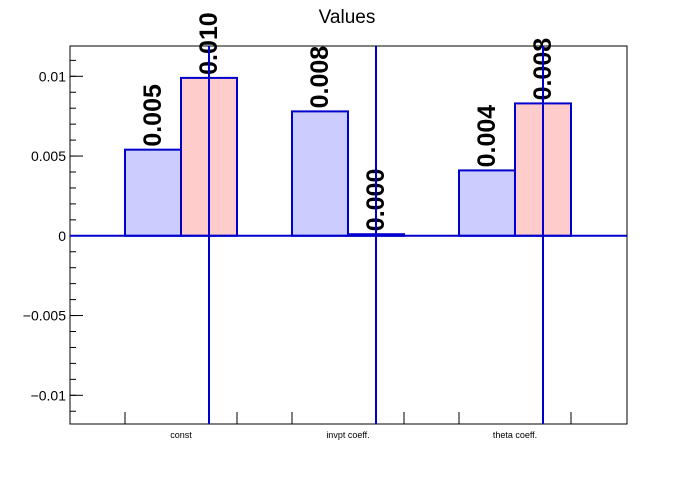  What do you see at coordinates (347, 435) in the screenshot?
I see `x-category-label: invpt coeff.` at bounding box center [347, 435].